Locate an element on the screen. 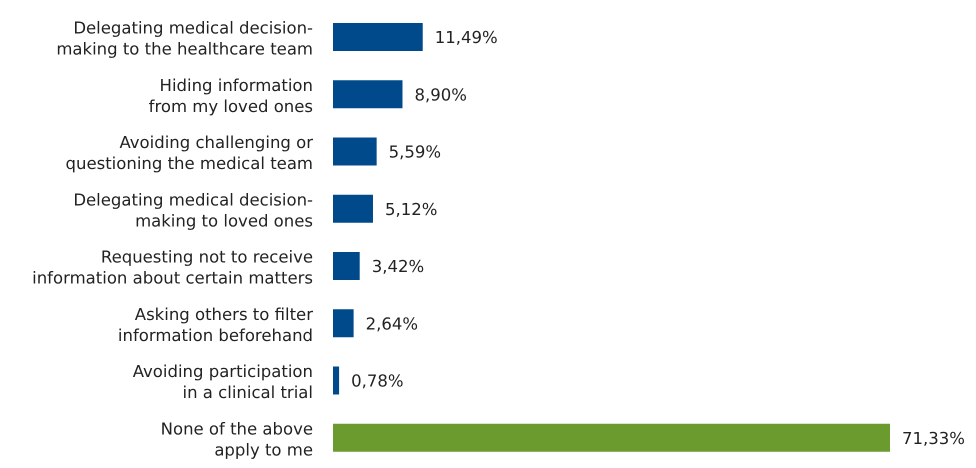  data-label: 2,64% is located at coordinates (392, 324).